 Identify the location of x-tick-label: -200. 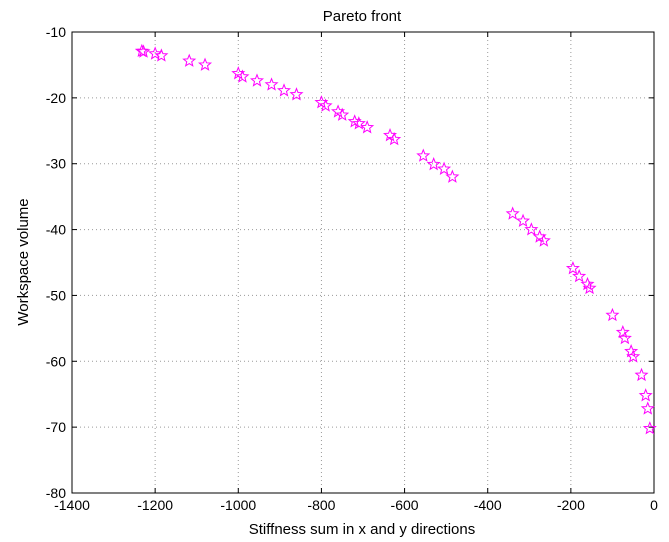
(571, 505).